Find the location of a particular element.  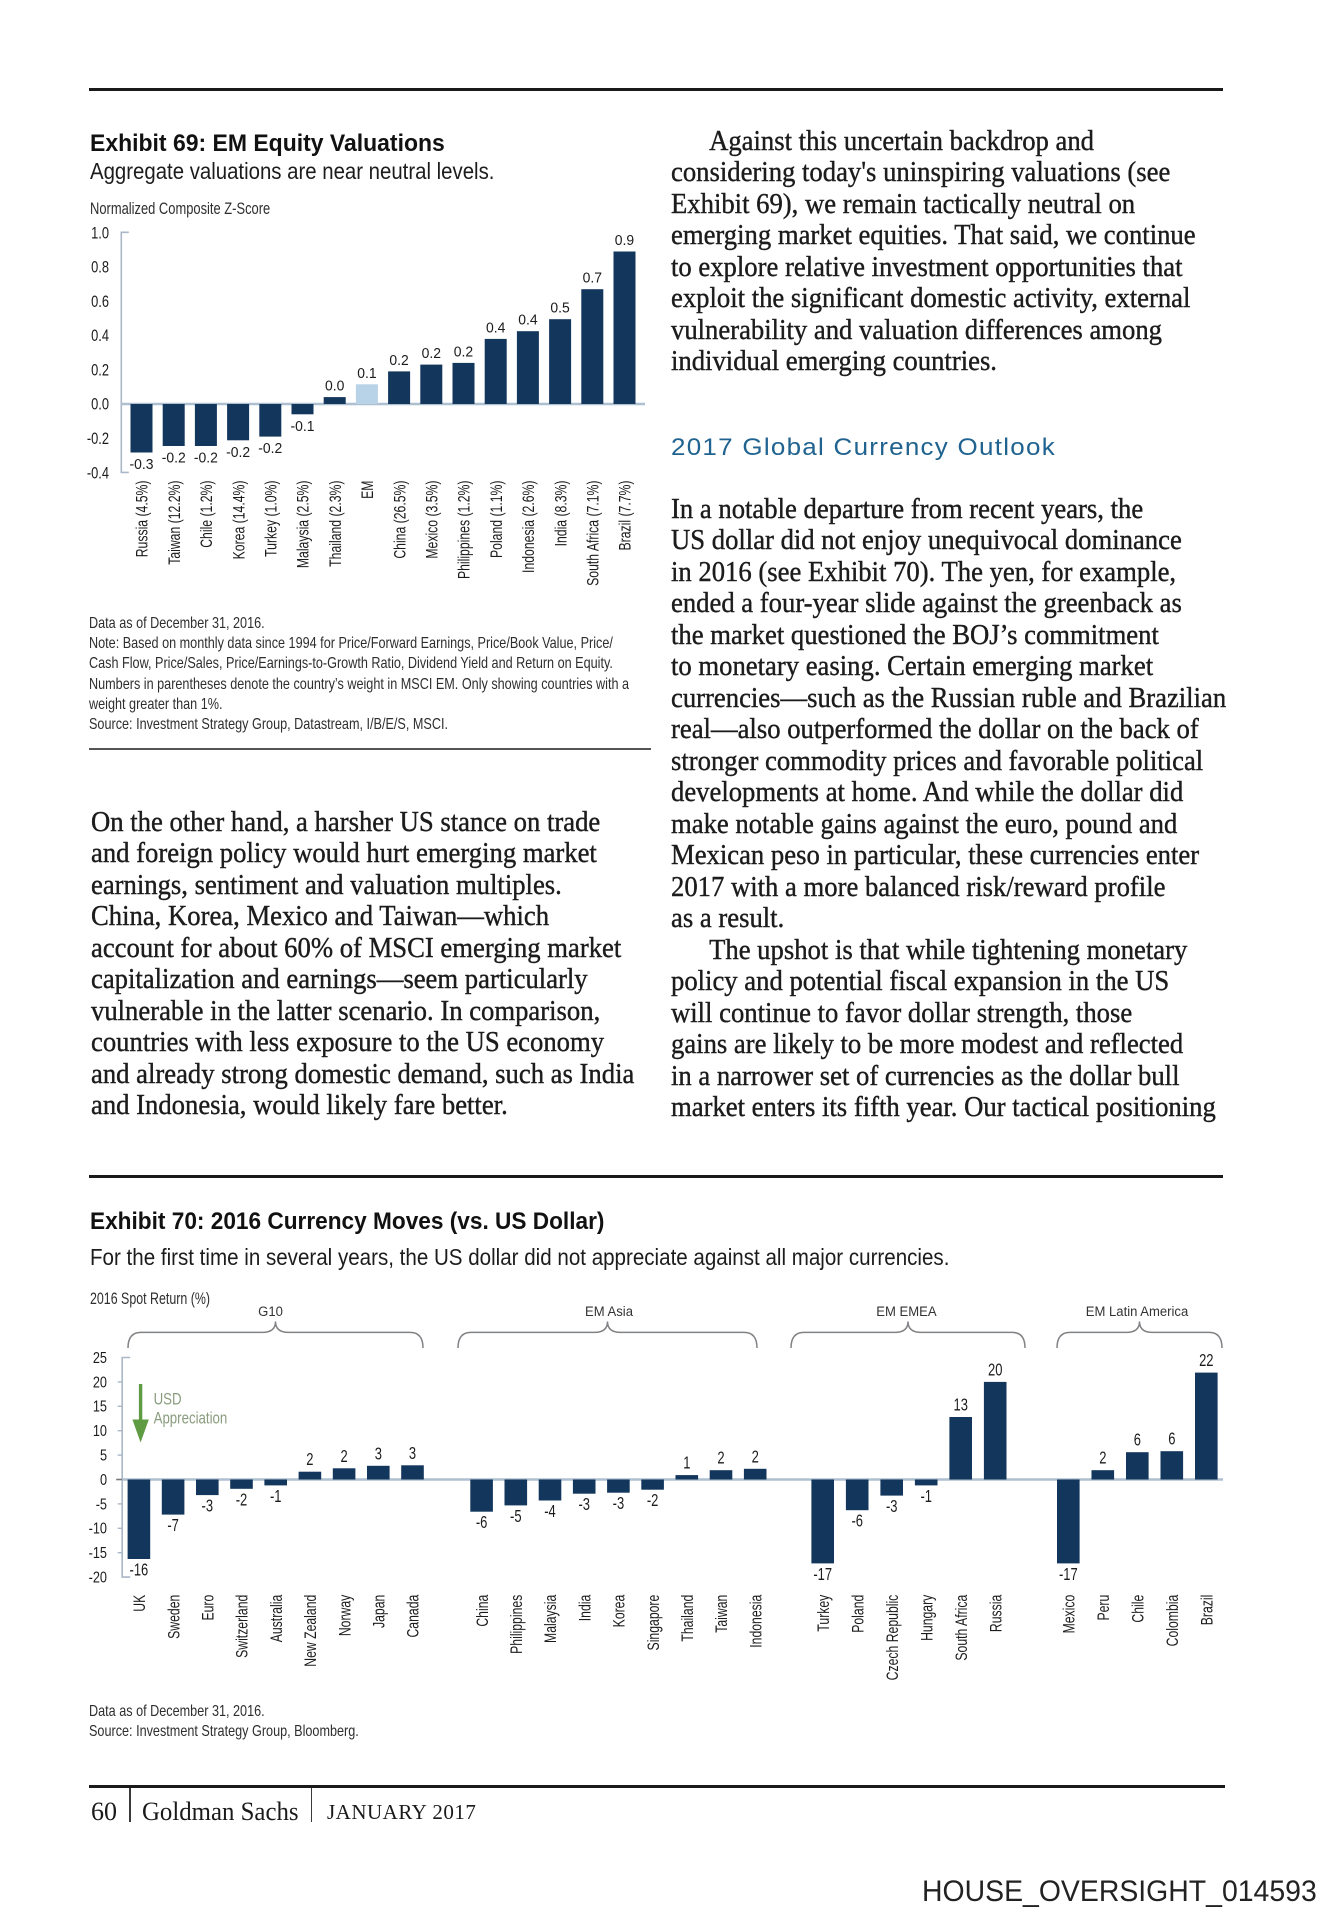

svg-text: Norway is located at coordinates (346, 1615).